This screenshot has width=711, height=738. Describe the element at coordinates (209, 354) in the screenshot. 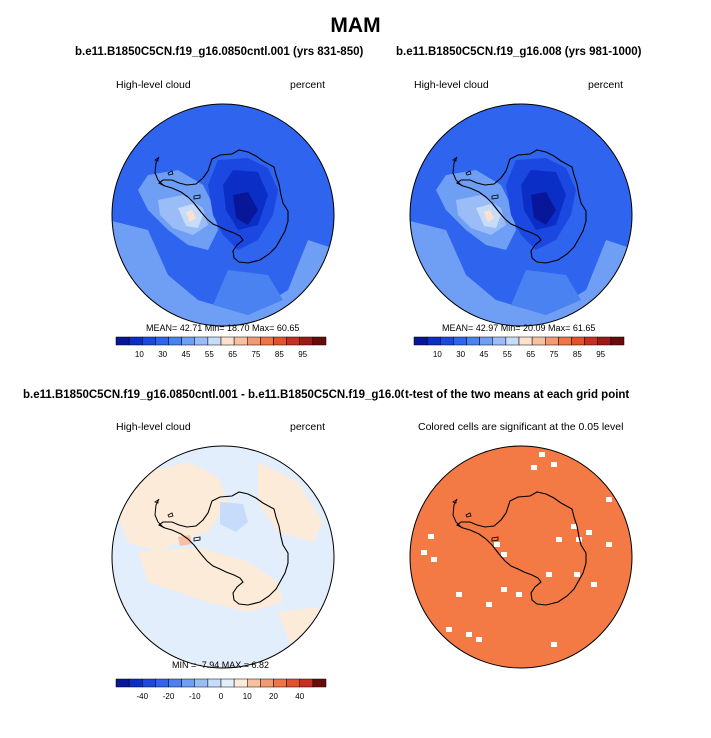

I see `colorbar-tick-label: 55` at that location.